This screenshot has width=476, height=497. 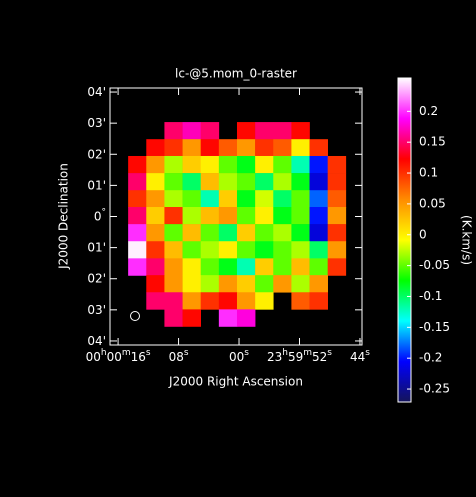 What do you see at coordinates (96, 278) in the screenshot?
I see `y-tick-label: 02'` at bounding box center [96, 278].